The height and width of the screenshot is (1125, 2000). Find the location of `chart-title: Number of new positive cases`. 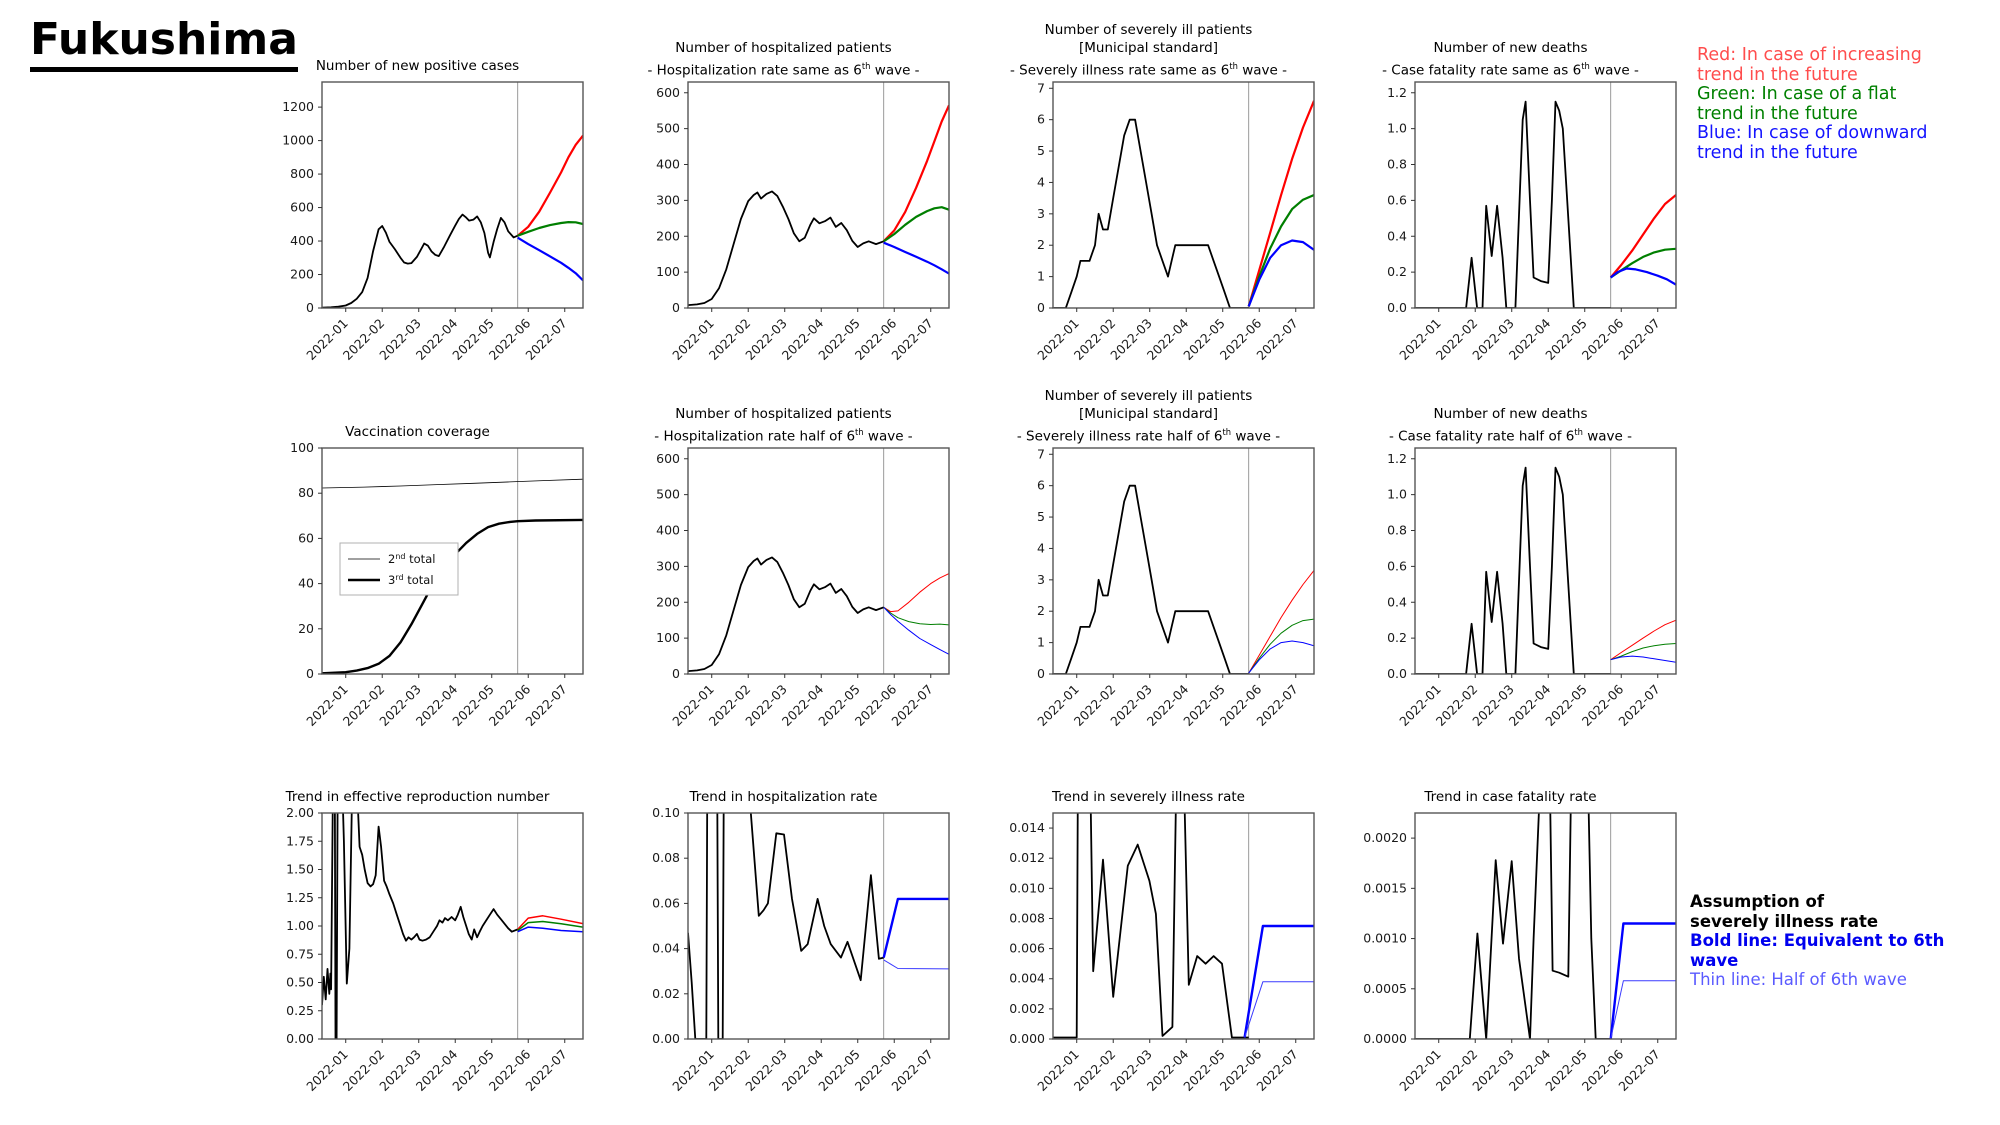

chart-title: Number of new positive cases is located at coordinates (417, 66).